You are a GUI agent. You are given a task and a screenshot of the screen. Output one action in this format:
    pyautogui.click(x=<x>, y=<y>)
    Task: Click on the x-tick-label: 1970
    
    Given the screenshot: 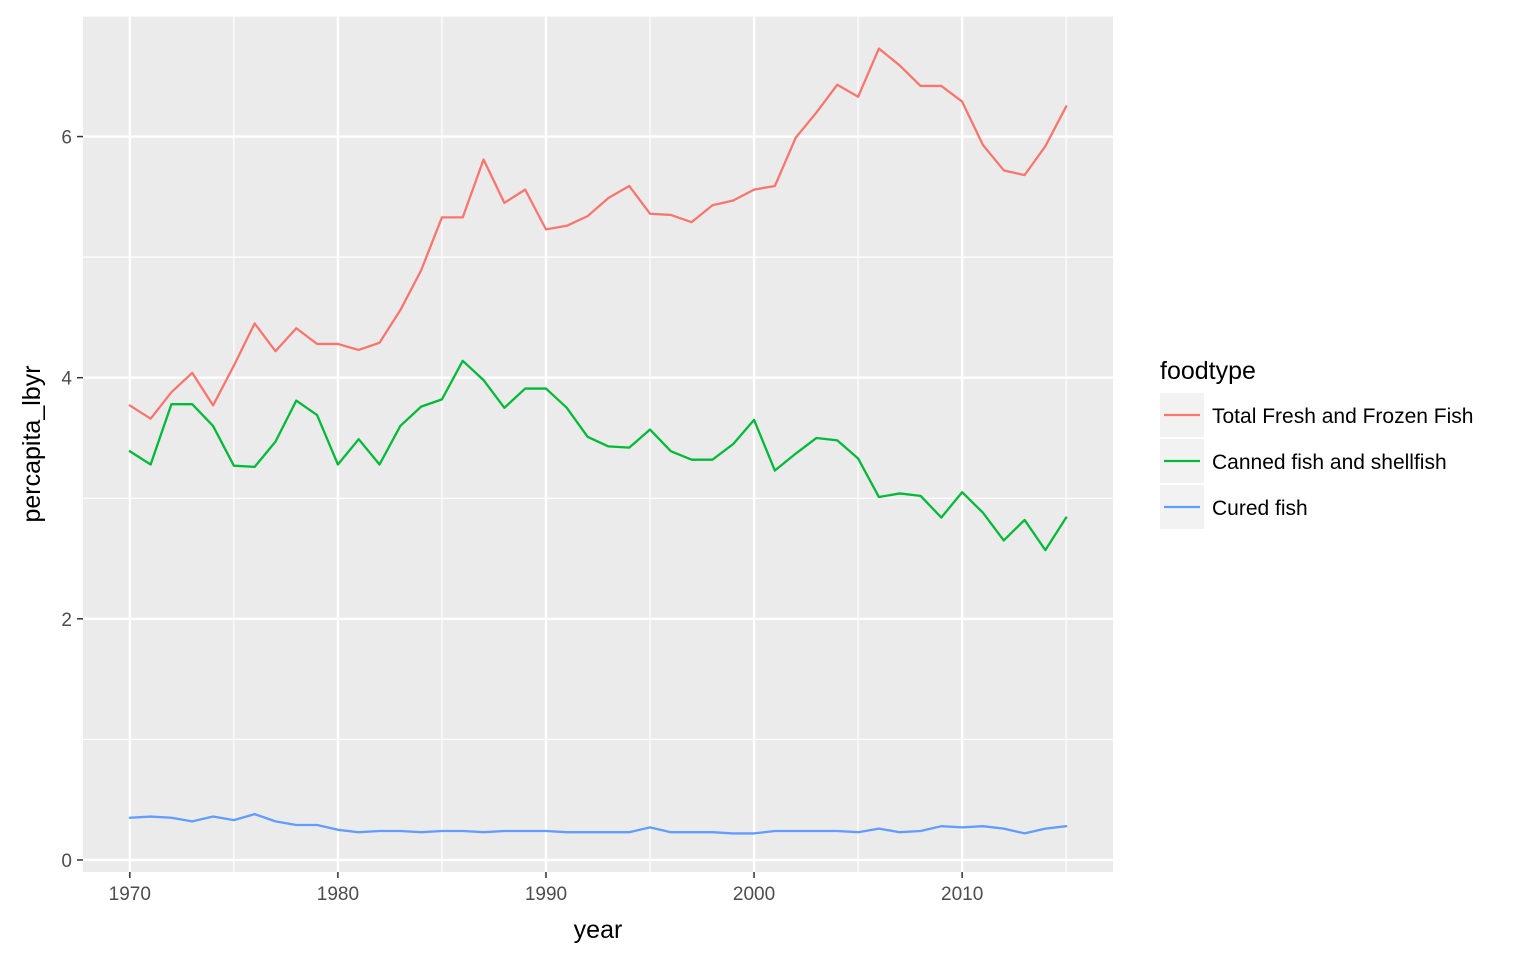 What is the action you would take?
    pyautogui.click(x=130, y=894)
    